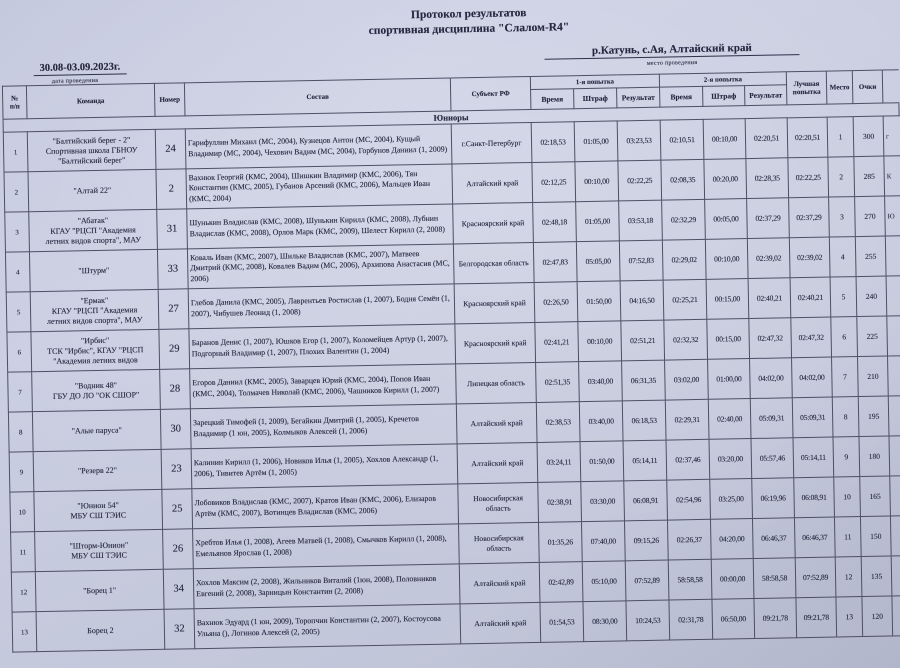 The image size is (900, 669). Describe the element at coordinates (173, 309) in the screenshot. I see `bib-number-cell: 27` at that location.